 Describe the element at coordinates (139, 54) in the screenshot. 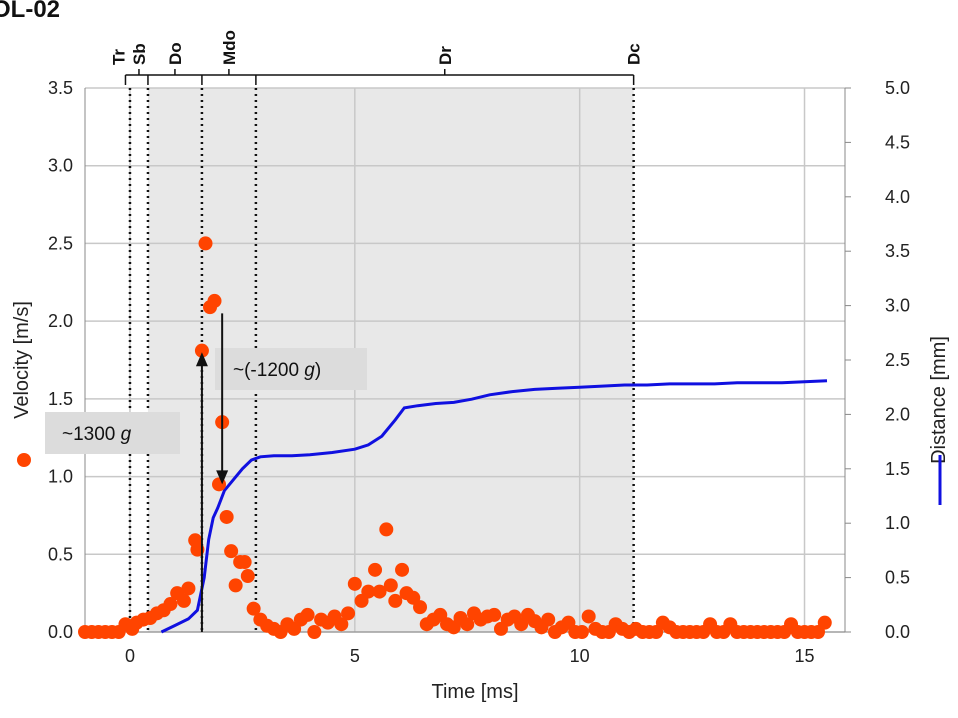

I see `phase-label: Sb` at that location.